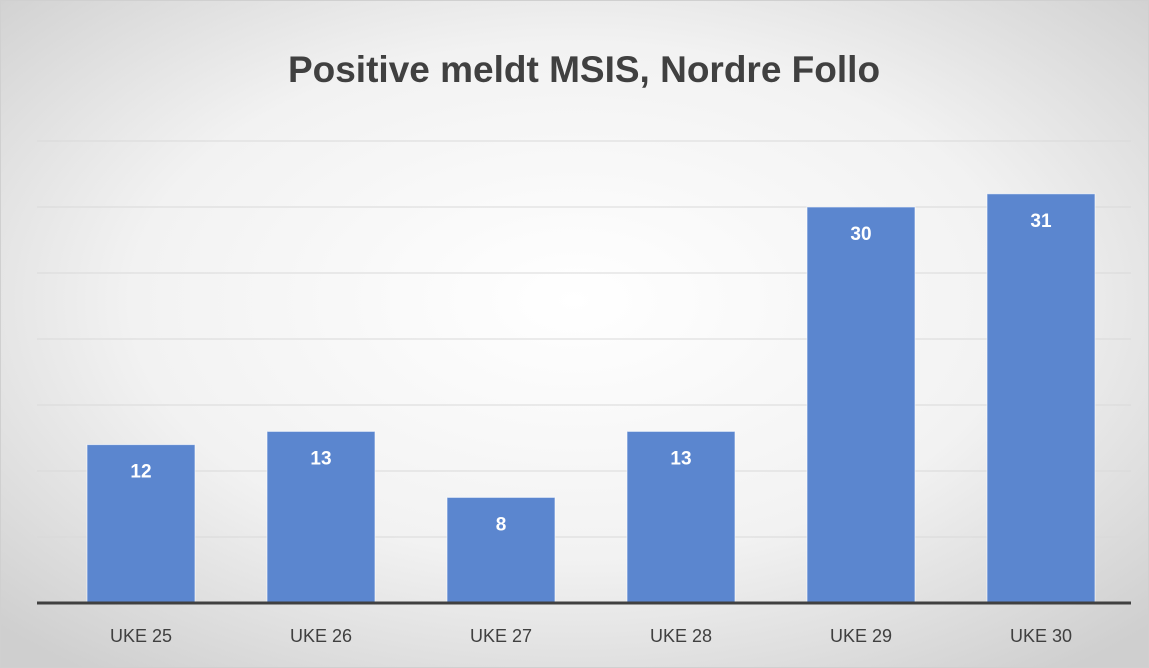 The image size is (1149, 668). What do you see at coordinates (321, 636) in the screenshot?
I see `x-tick-label: UKE 26` at bounding box center [321, 636].